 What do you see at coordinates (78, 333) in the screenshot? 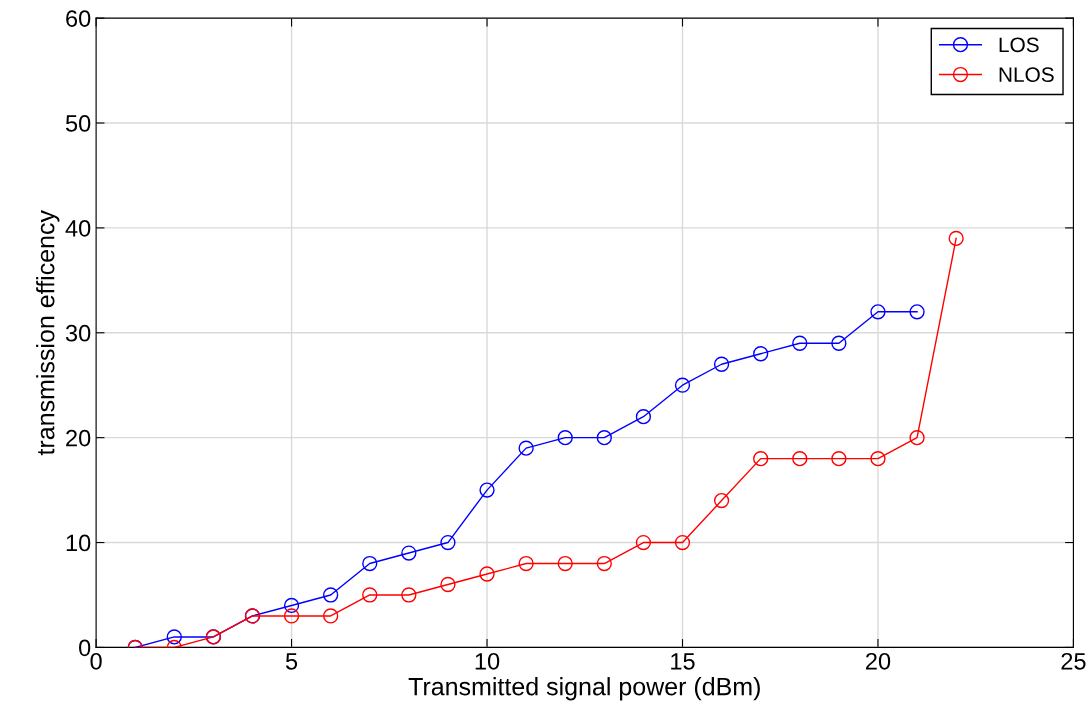
I see `y-tick-label: 30` at bounding box center [78, 333].